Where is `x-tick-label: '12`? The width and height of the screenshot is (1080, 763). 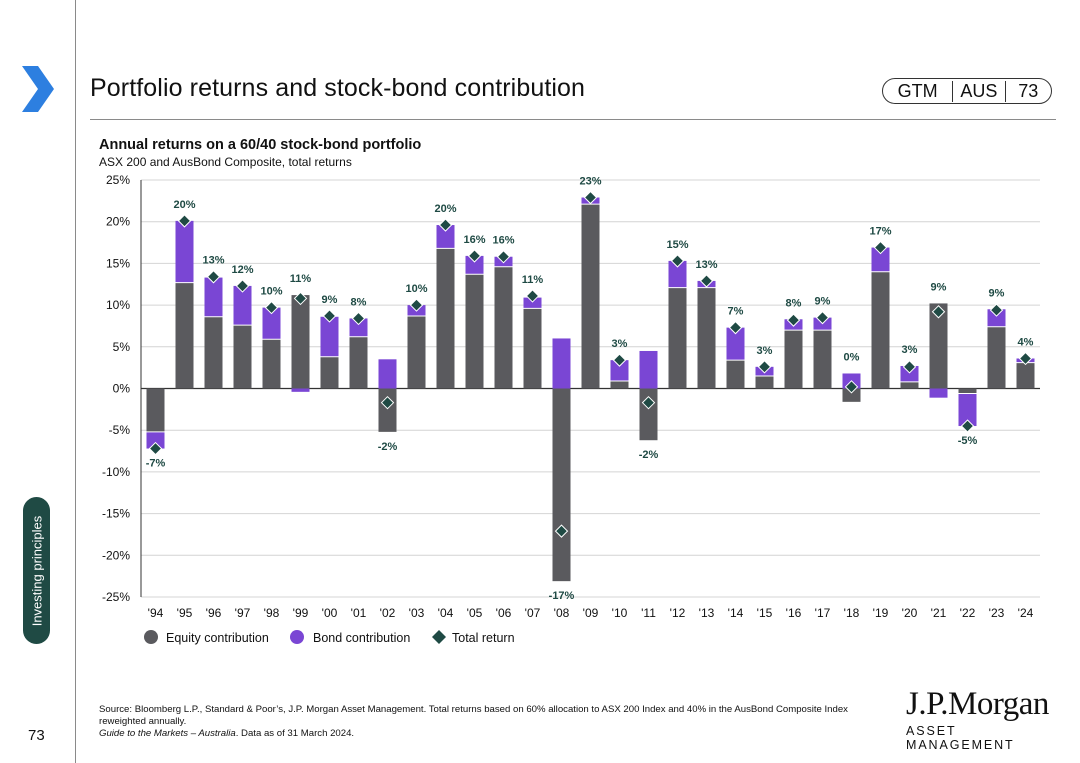
x-tick-label: '12 is located at coordinates (678, 613).